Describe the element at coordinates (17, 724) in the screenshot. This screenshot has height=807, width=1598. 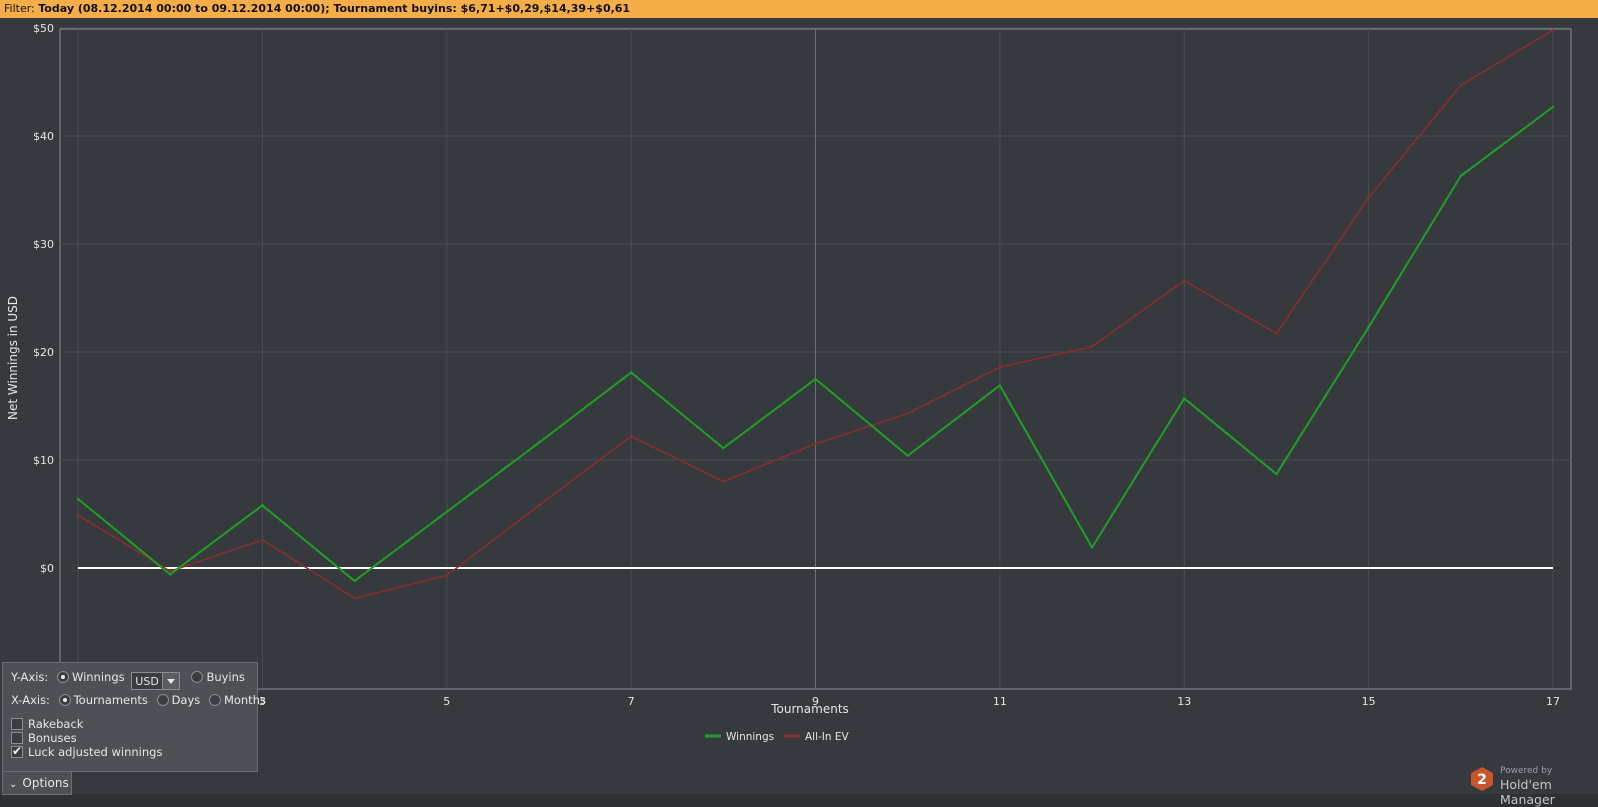
I see `rakeback-checkbox` at that location.